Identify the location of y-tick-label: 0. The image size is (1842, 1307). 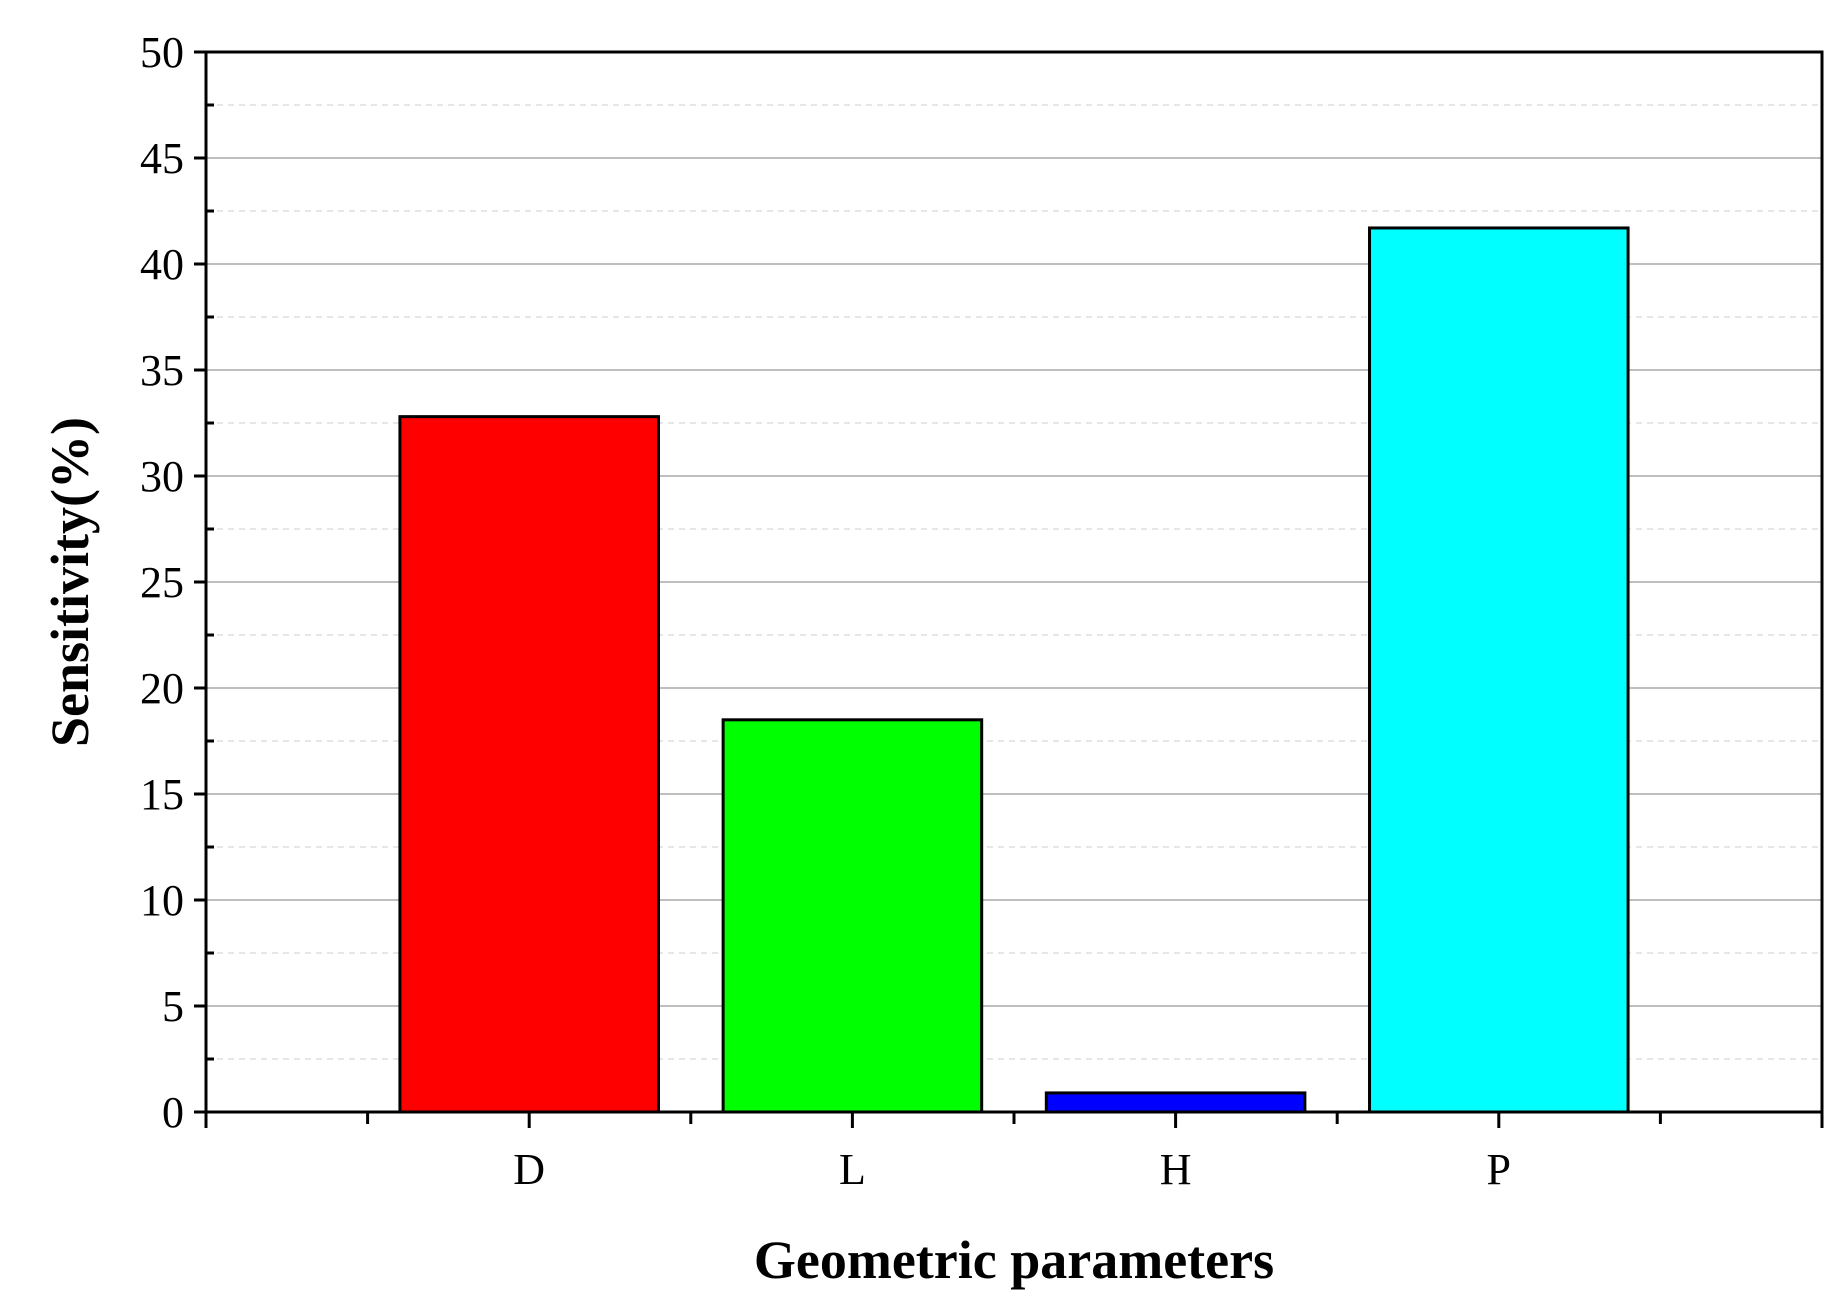
(173, 1112).